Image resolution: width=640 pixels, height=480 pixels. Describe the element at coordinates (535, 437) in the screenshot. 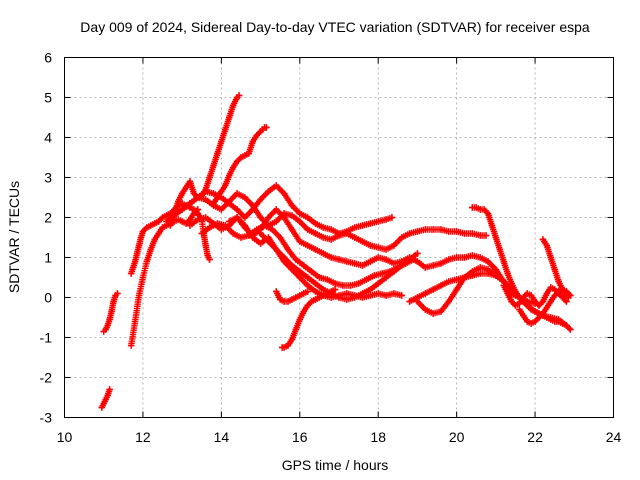

I see `x-tick-label: 22` at that location.